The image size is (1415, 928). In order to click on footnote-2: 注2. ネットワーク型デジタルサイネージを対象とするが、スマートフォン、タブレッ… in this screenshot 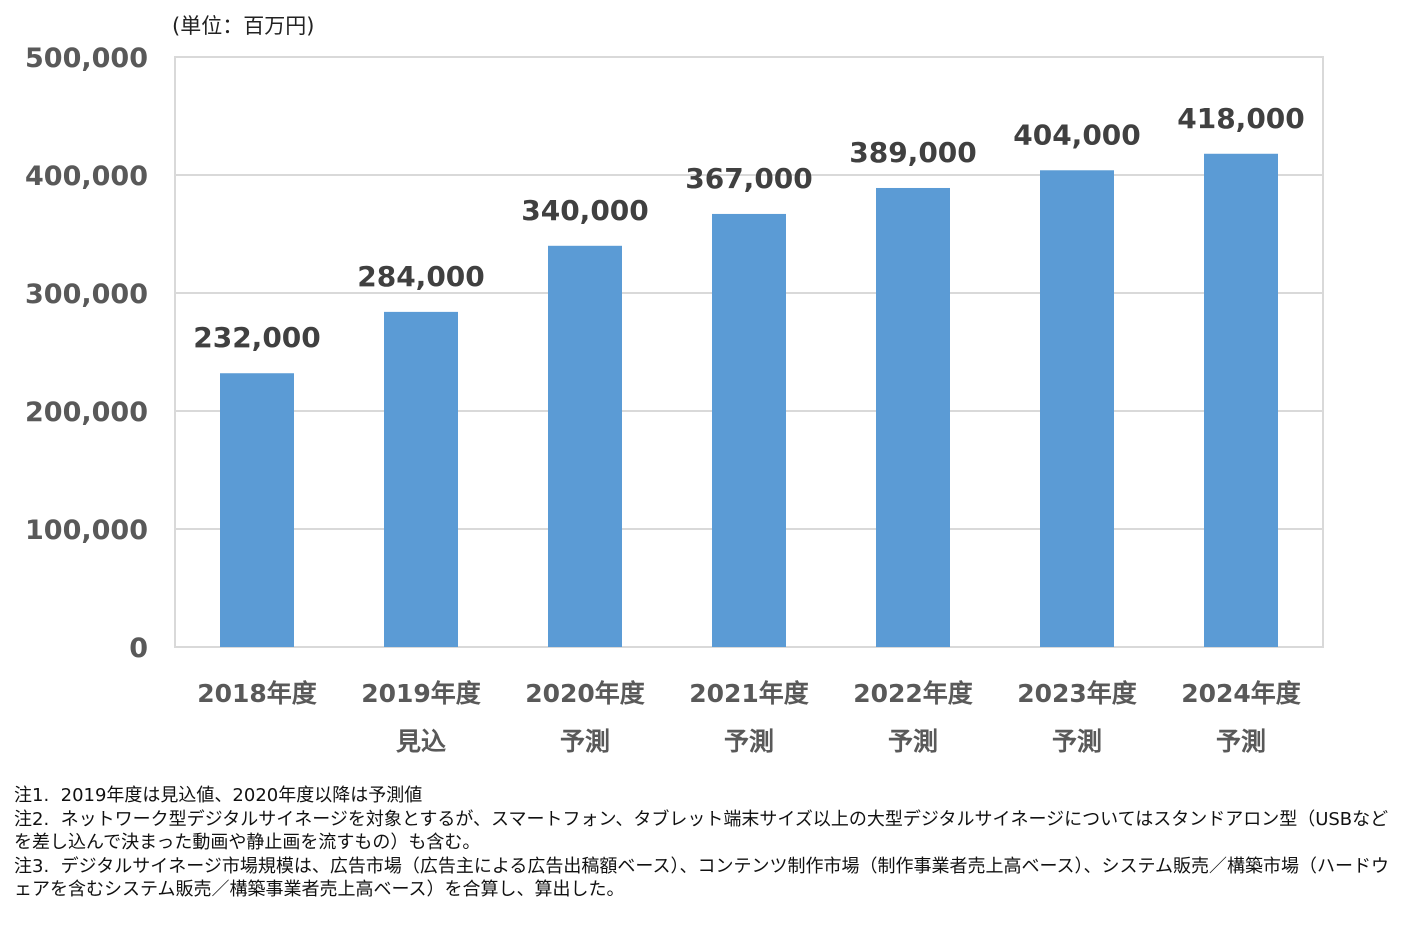, I will do `click(701, 831)`.